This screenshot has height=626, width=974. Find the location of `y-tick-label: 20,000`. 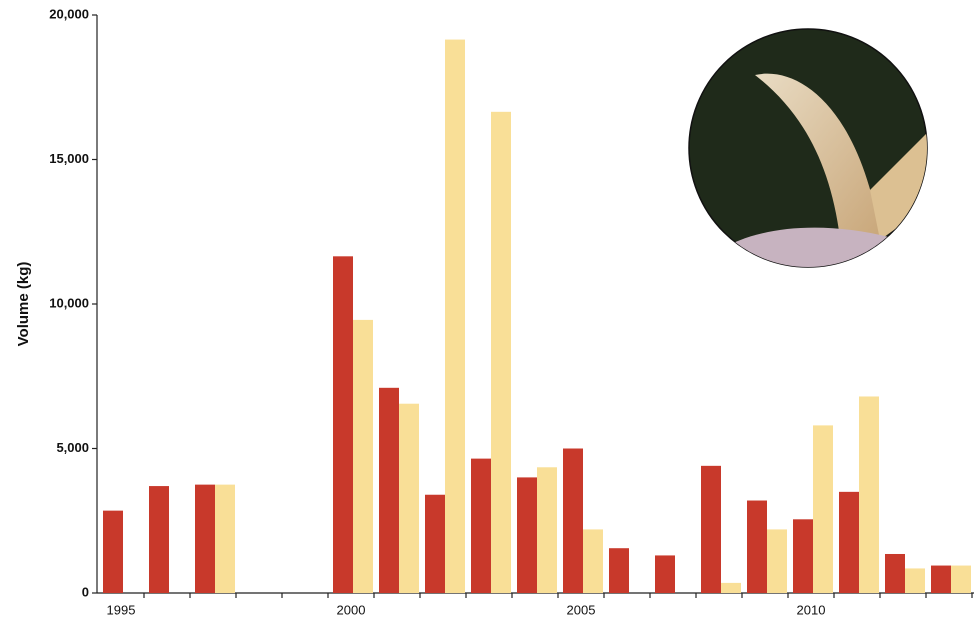

y-tick-label: 20,000 is located at coordinates (69, 13).